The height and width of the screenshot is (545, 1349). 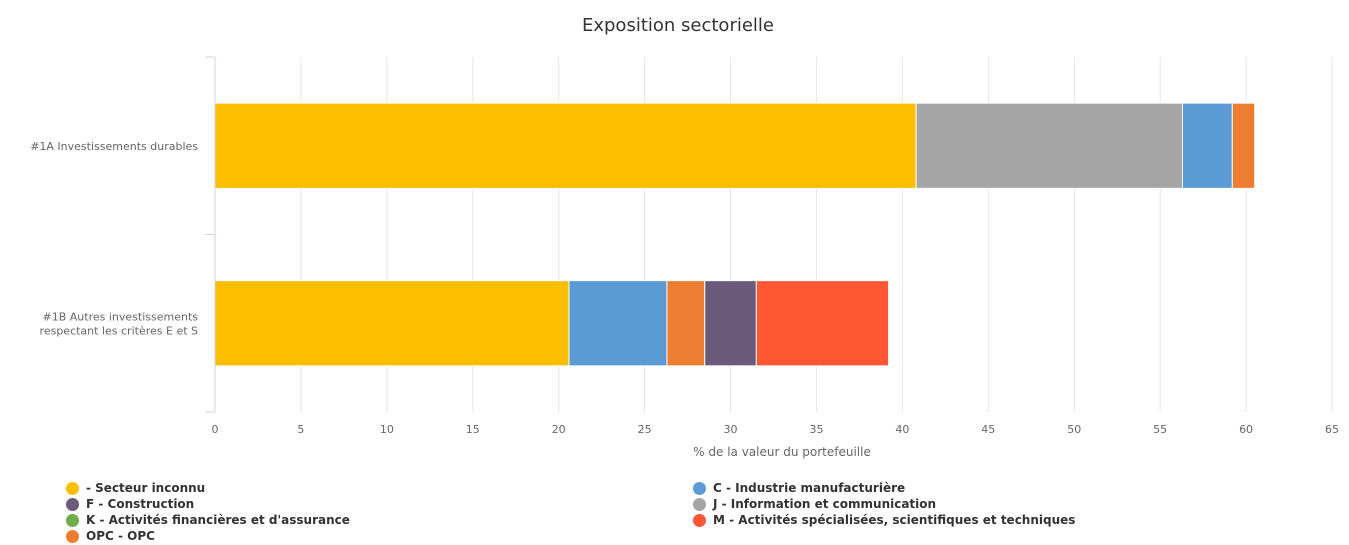 What do you see at coordinates (119, 330) in the screenshot?
I see `category-label: respectant les critères E et S` at bounding box center [119, 330].